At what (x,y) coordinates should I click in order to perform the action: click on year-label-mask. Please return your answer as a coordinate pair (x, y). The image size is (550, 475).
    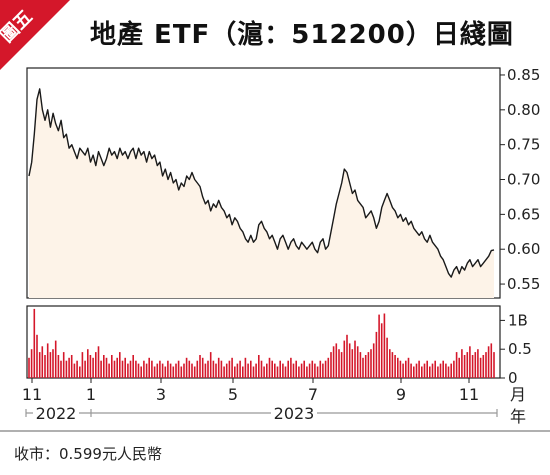
    Looking at the image, I should click on (294, 413).